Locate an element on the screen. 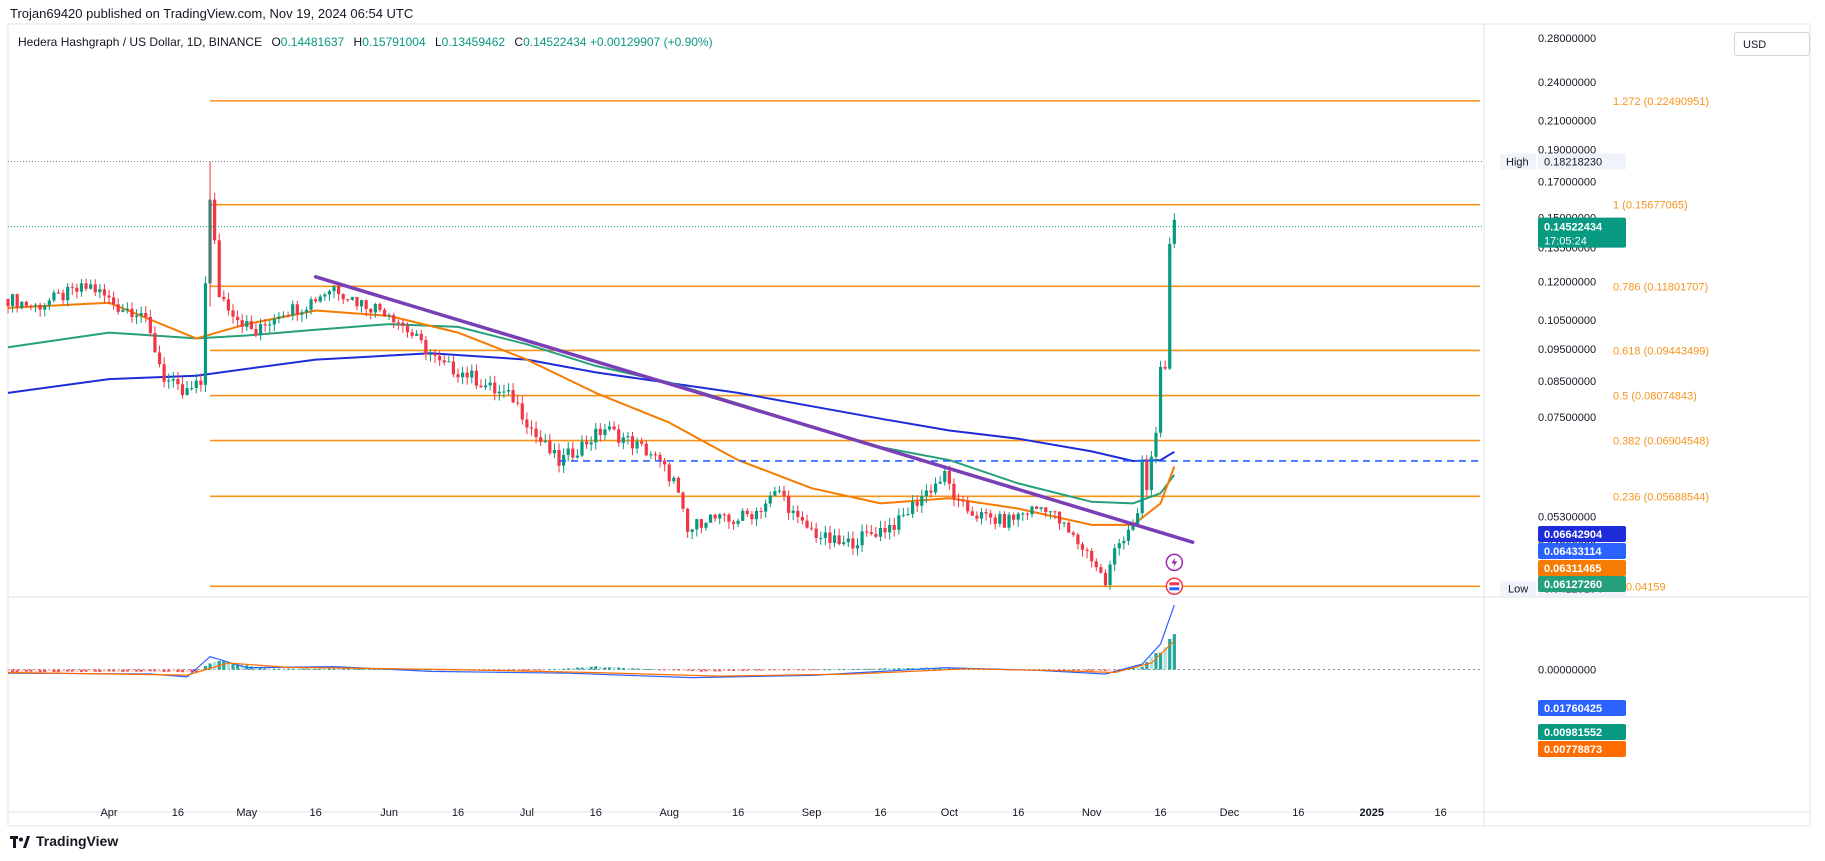 This screenshot has width=1825, height=861. x-tick-label: Aug is located at coordinates (669, 813).